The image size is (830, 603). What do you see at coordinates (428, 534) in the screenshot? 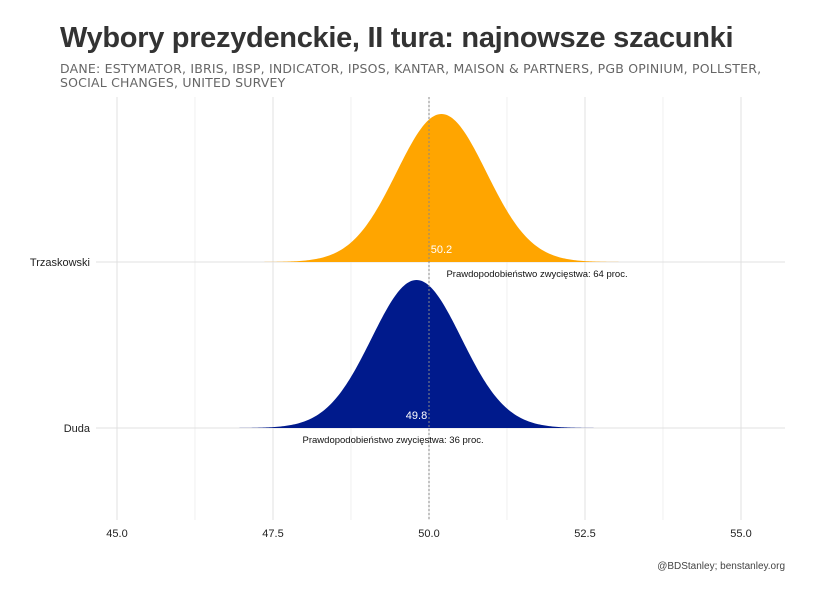
I see `x-tick-label: 50.0` at bounding box center [428, 534].